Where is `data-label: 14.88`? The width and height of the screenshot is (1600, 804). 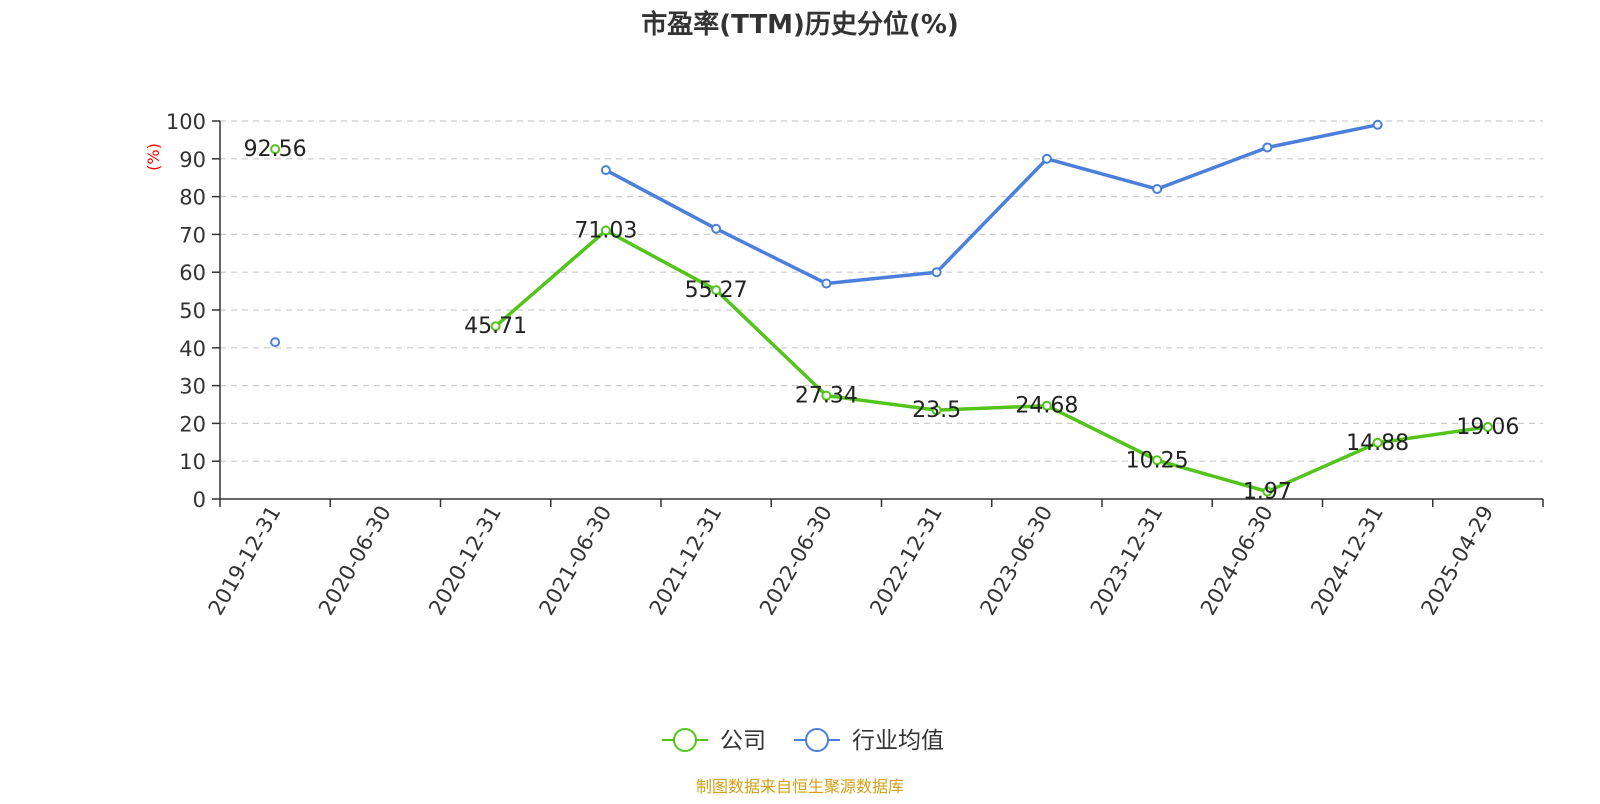
data-label: 14.88 is located at coordinates (1377, 443).